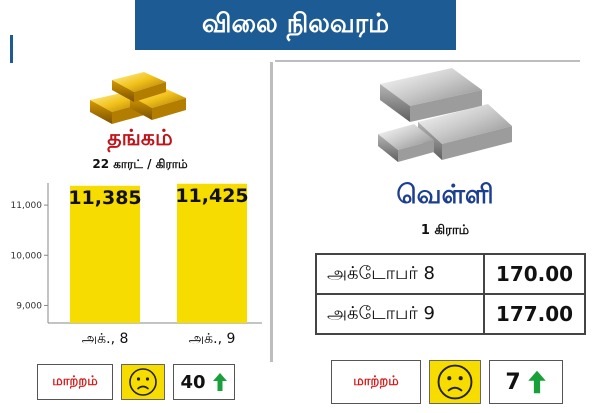 Image resolution: width=600 pixels, height=413 pixels. What do you see at coordinates (140, 164) in the screenshot?
I see `gold-unit: 22 காரட் / கிராம்` at bounding box center [140, 164].